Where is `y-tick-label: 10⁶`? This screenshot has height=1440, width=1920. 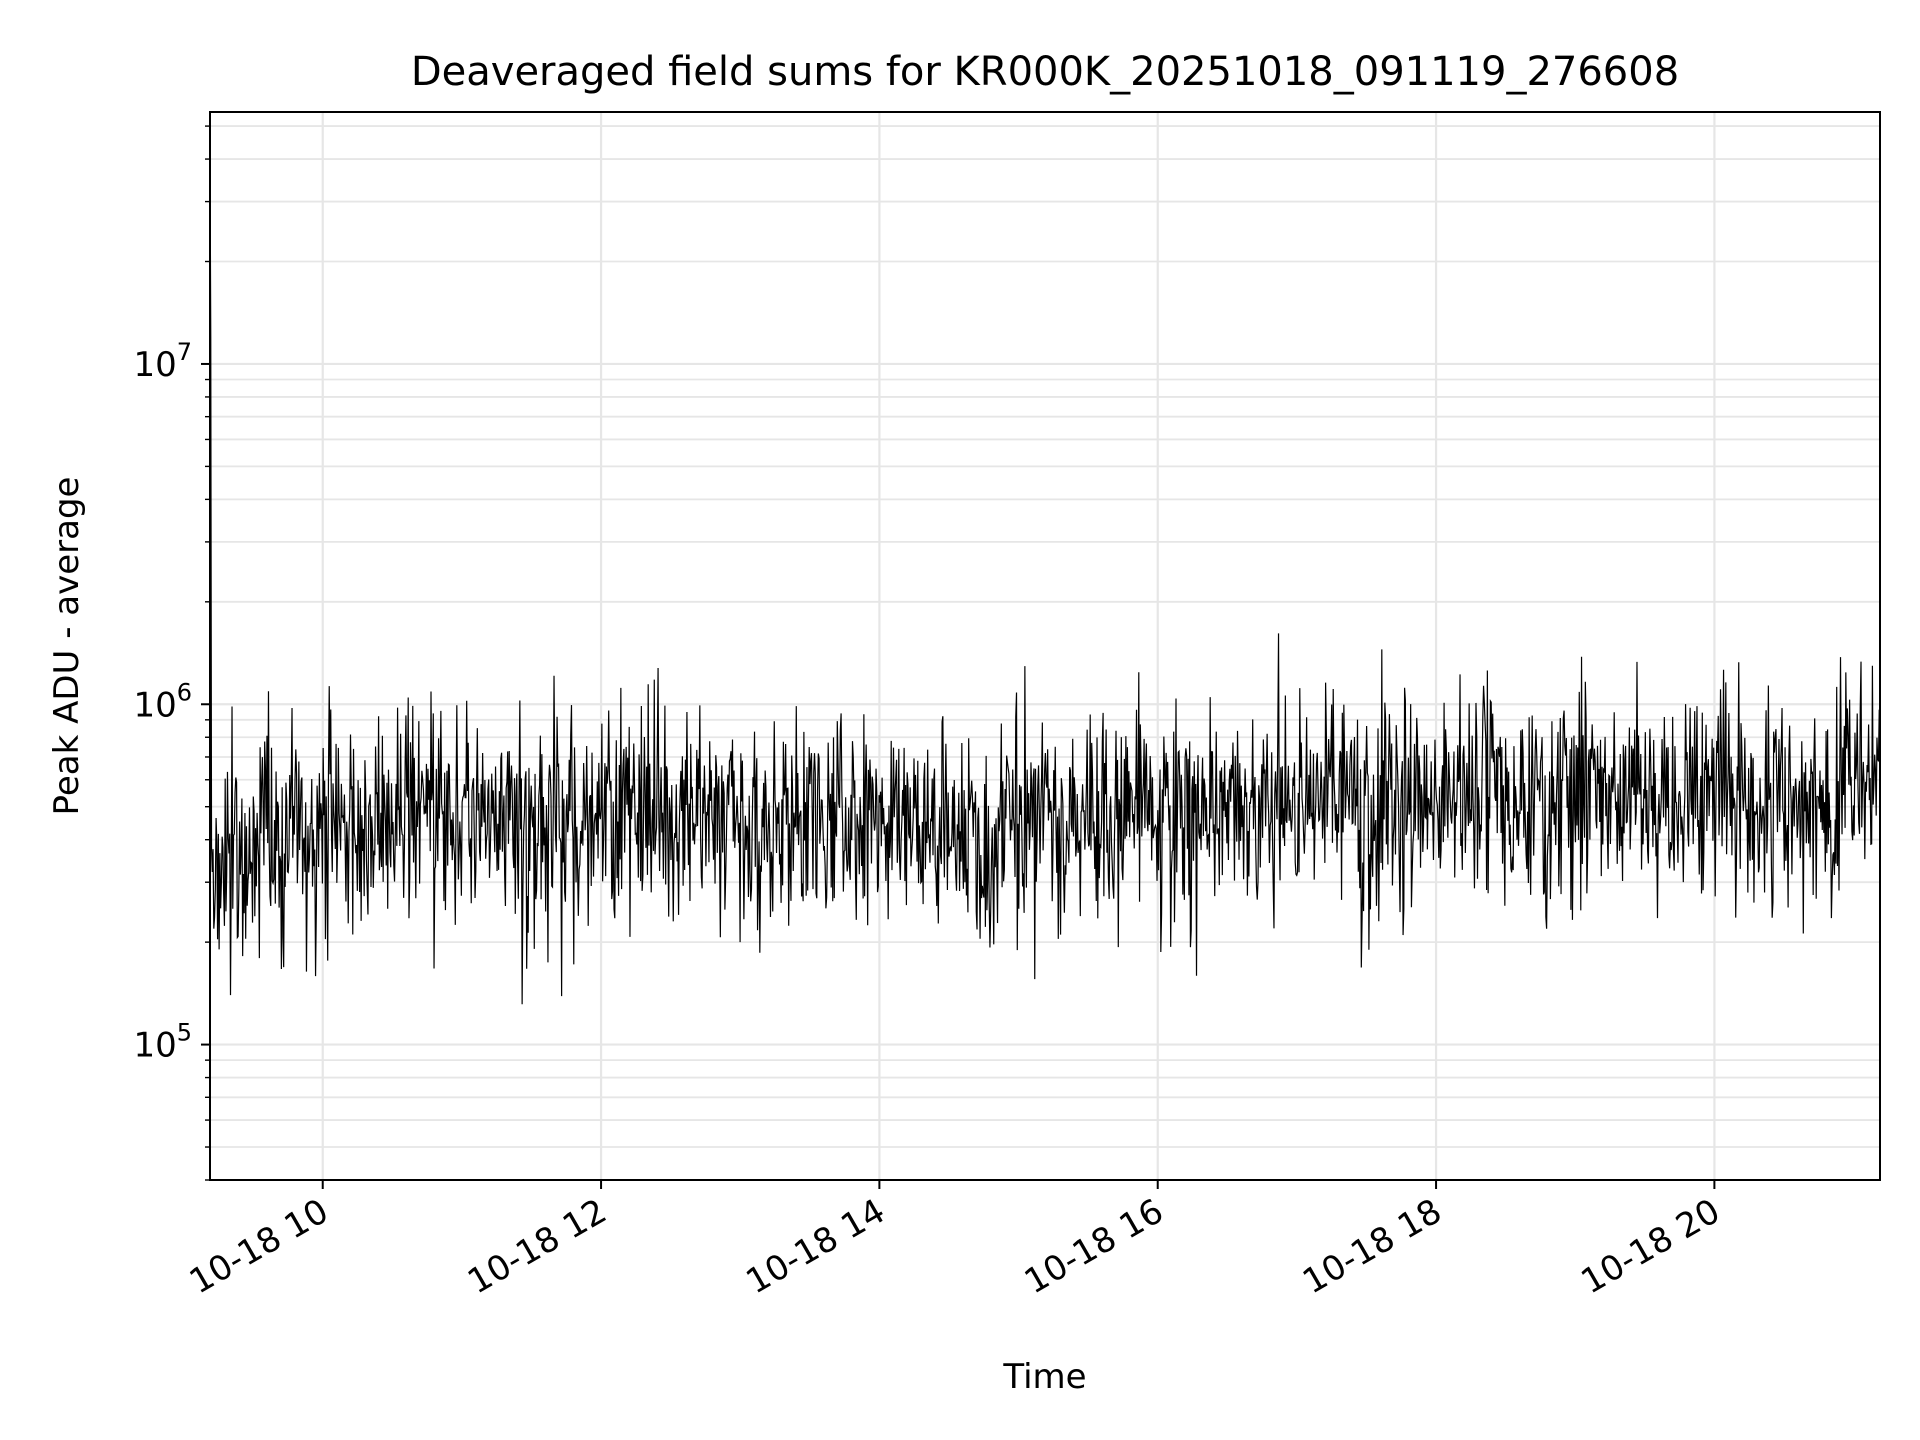
y-tick-label: 10⁶ is located at coordinates (162, 701).